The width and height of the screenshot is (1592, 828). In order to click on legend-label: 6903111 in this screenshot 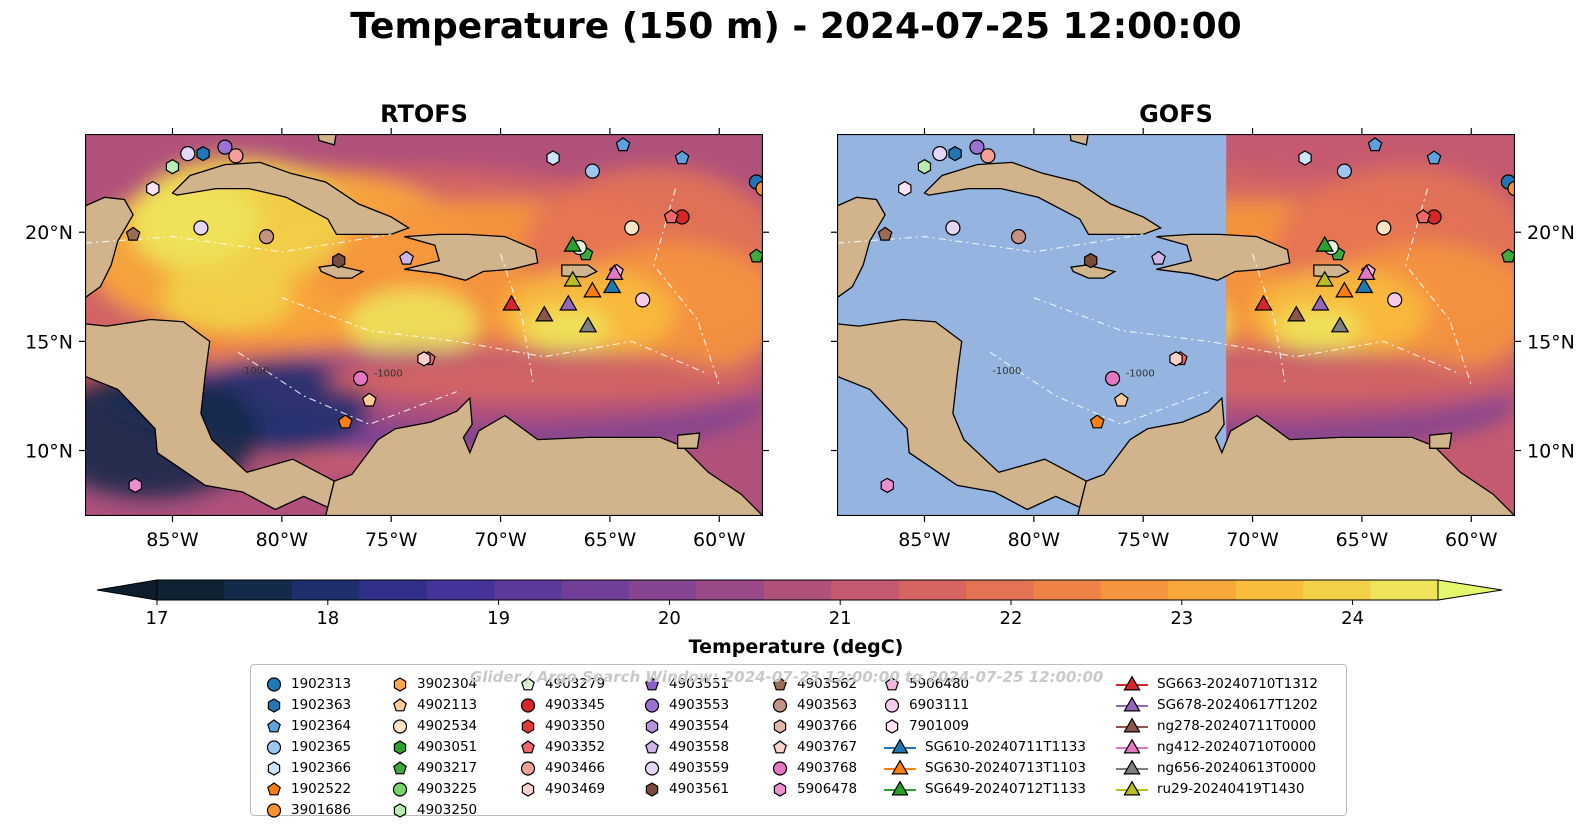, I will do `click(939, 704)`.